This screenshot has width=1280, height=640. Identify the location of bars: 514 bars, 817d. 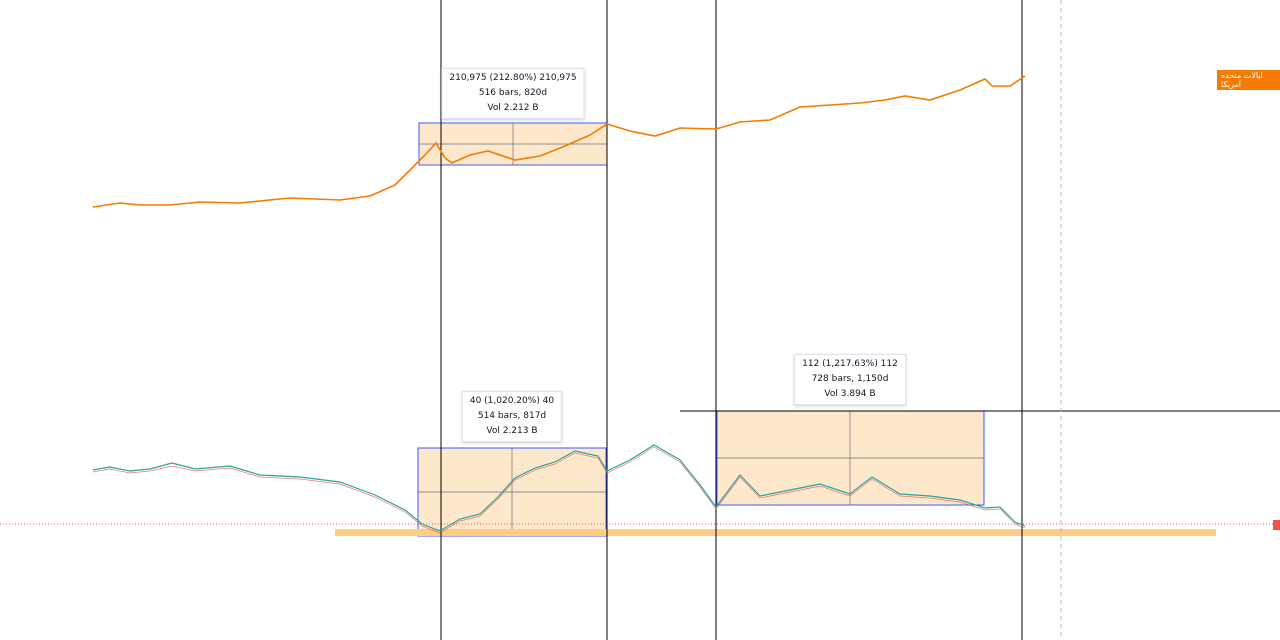
(512, 416).